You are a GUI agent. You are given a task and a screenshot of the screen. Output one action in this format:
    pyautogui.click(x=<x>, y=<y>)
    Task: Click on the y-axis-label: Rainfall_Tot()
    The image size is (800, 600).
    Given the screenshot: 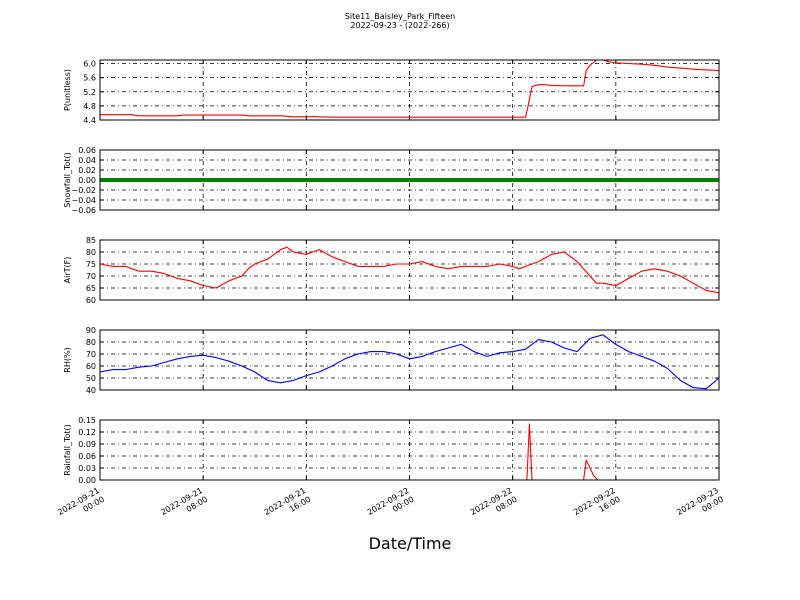 What is the action you would take?
    pyautogui.click(x=67, y=450)
    